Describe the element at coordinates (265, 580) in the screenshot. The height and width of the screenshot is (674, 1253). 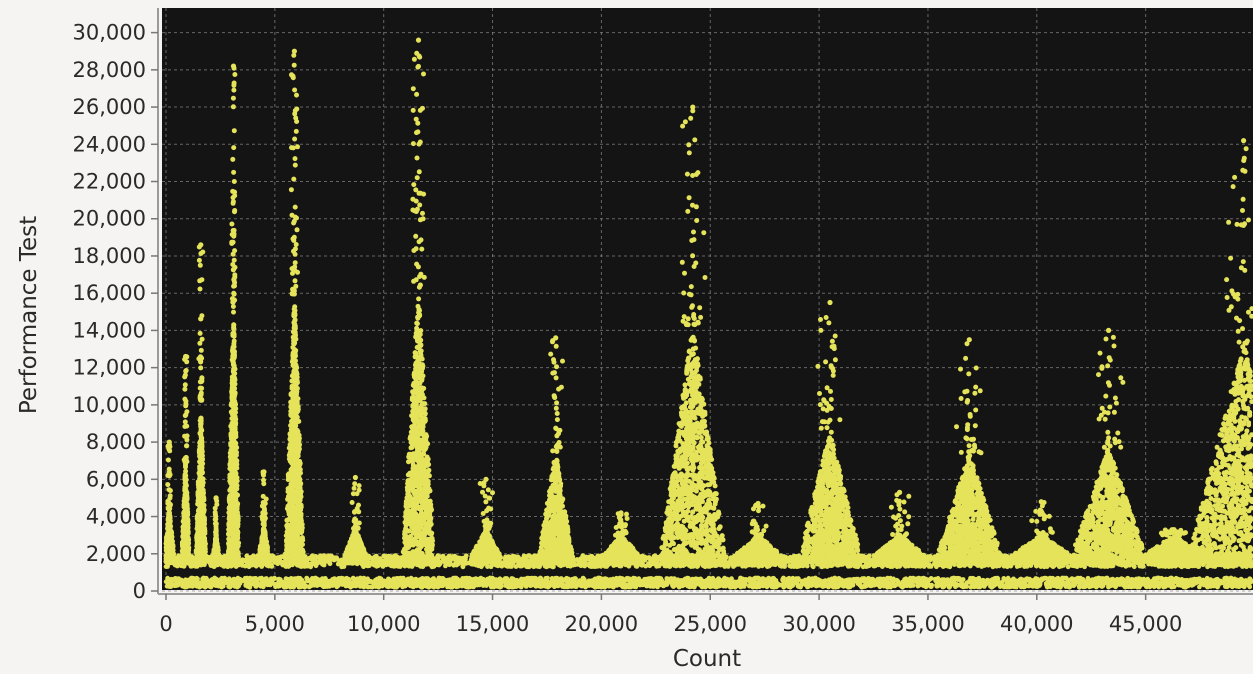
I see `data-point-2022` at that location.